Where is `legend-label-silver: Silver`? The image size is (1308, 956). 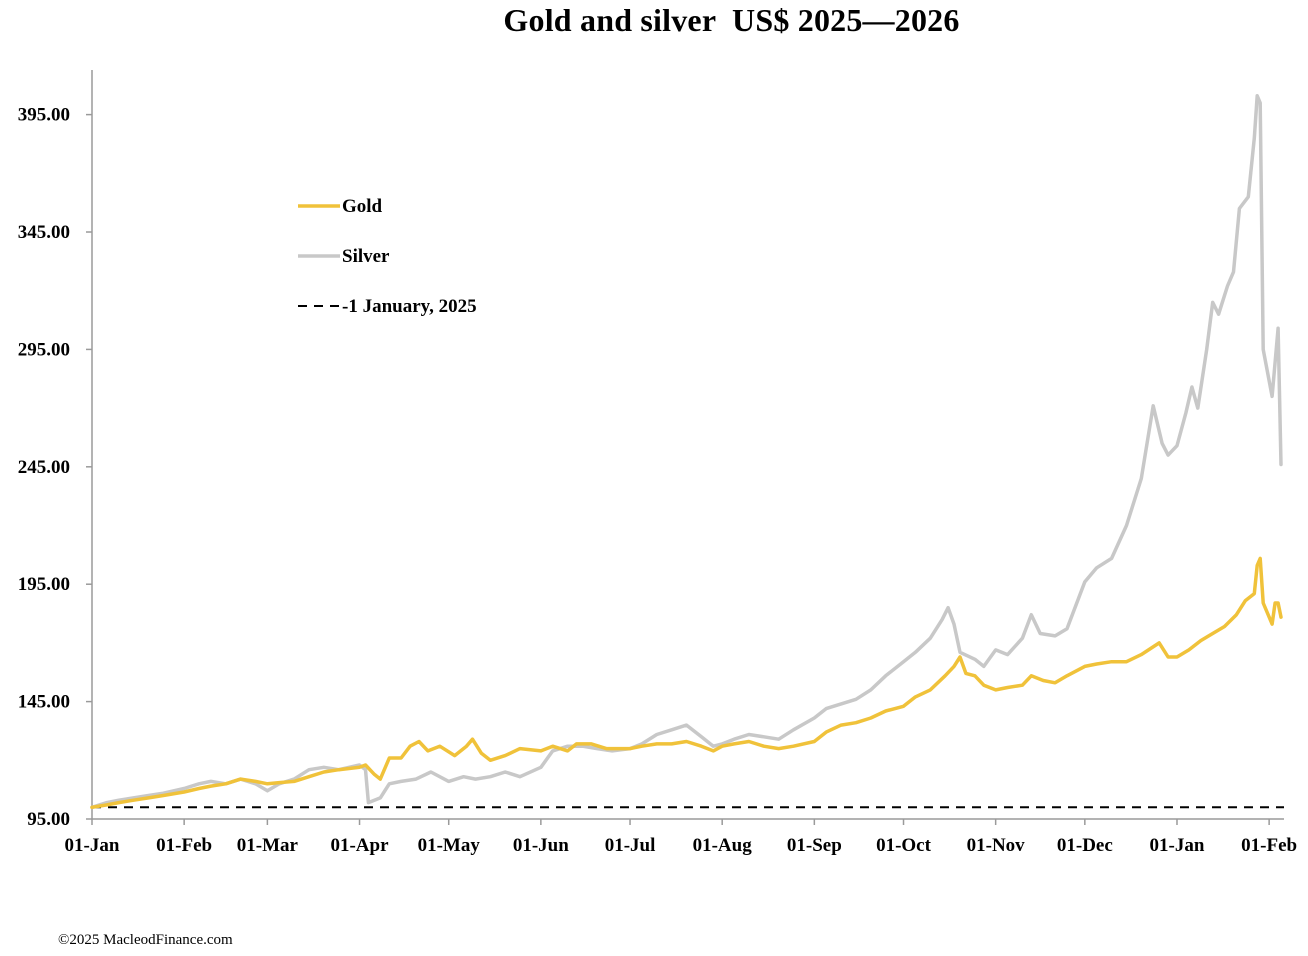
legend-label-silver: Silver is located at coordinates (366, 256).